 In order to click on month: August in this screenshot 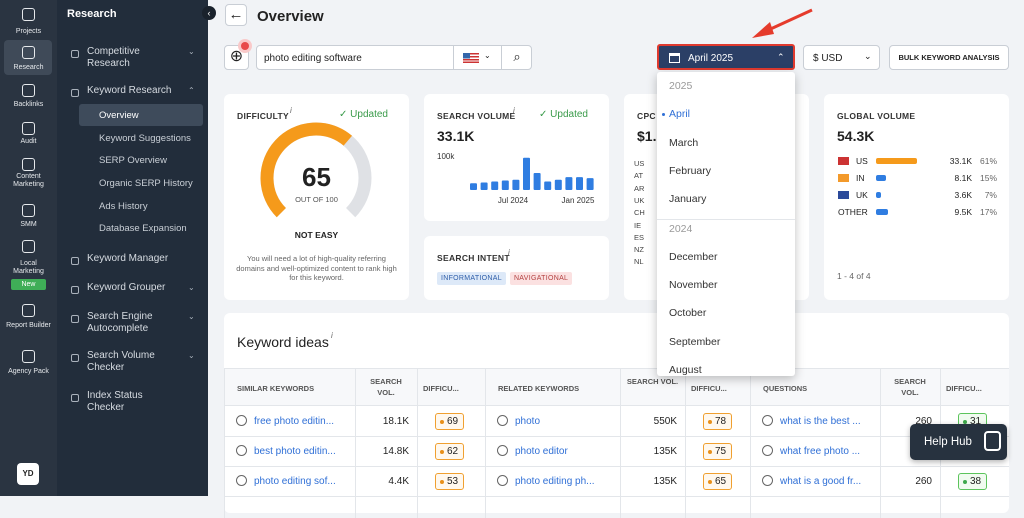, I will do `click(685, 370)`.